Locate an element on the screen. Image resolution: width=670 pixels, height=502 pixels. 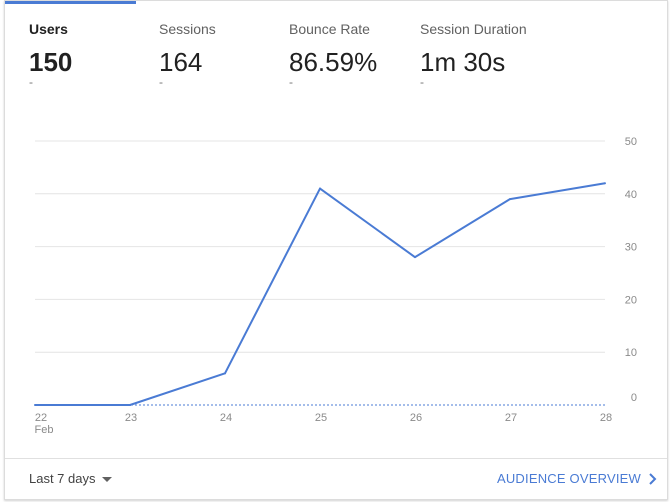
metric-value: 1m 30s is located at coordinates (463, 62).